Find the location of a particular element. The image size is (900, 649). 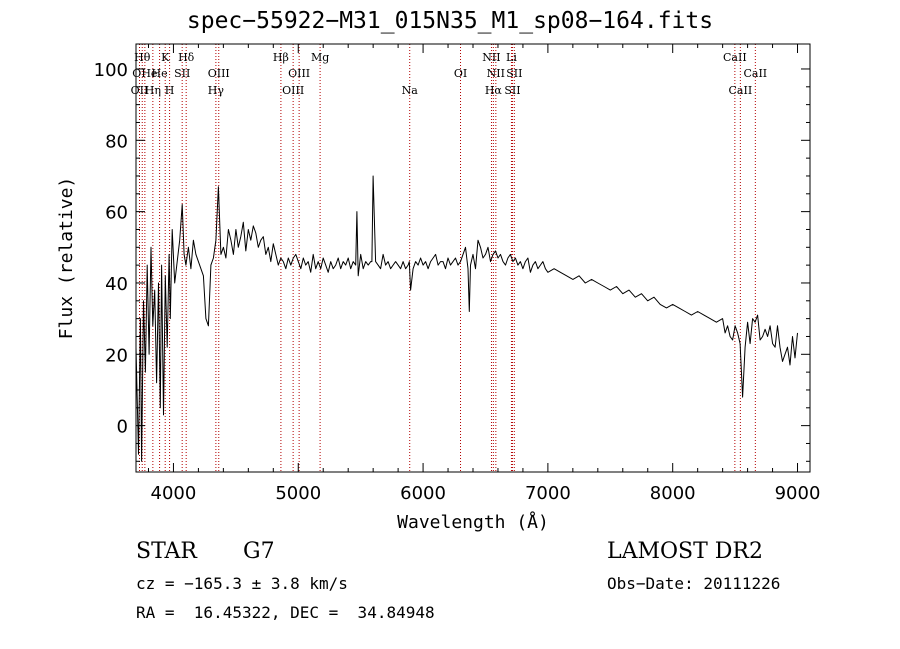

line-label: Hη is located at coordinates (153, 90).